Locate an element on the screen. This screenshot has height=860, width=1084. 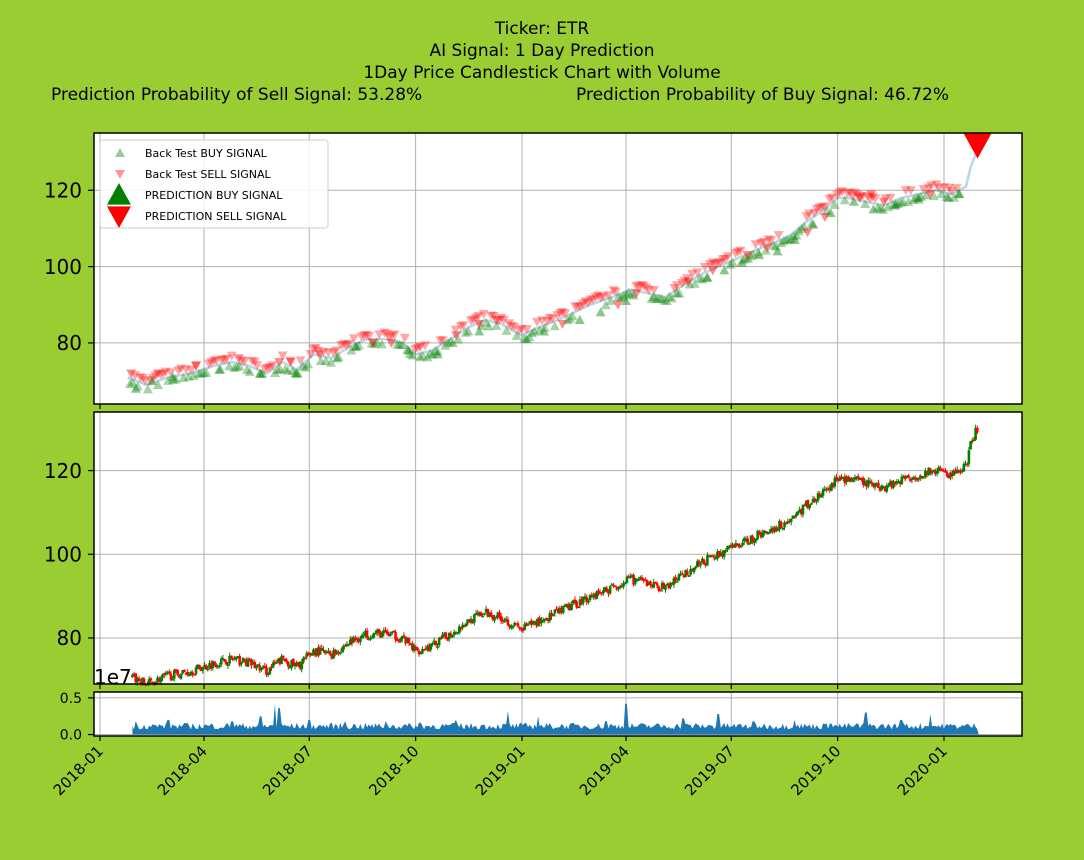
volume-area is located at coordinates (555, 719).